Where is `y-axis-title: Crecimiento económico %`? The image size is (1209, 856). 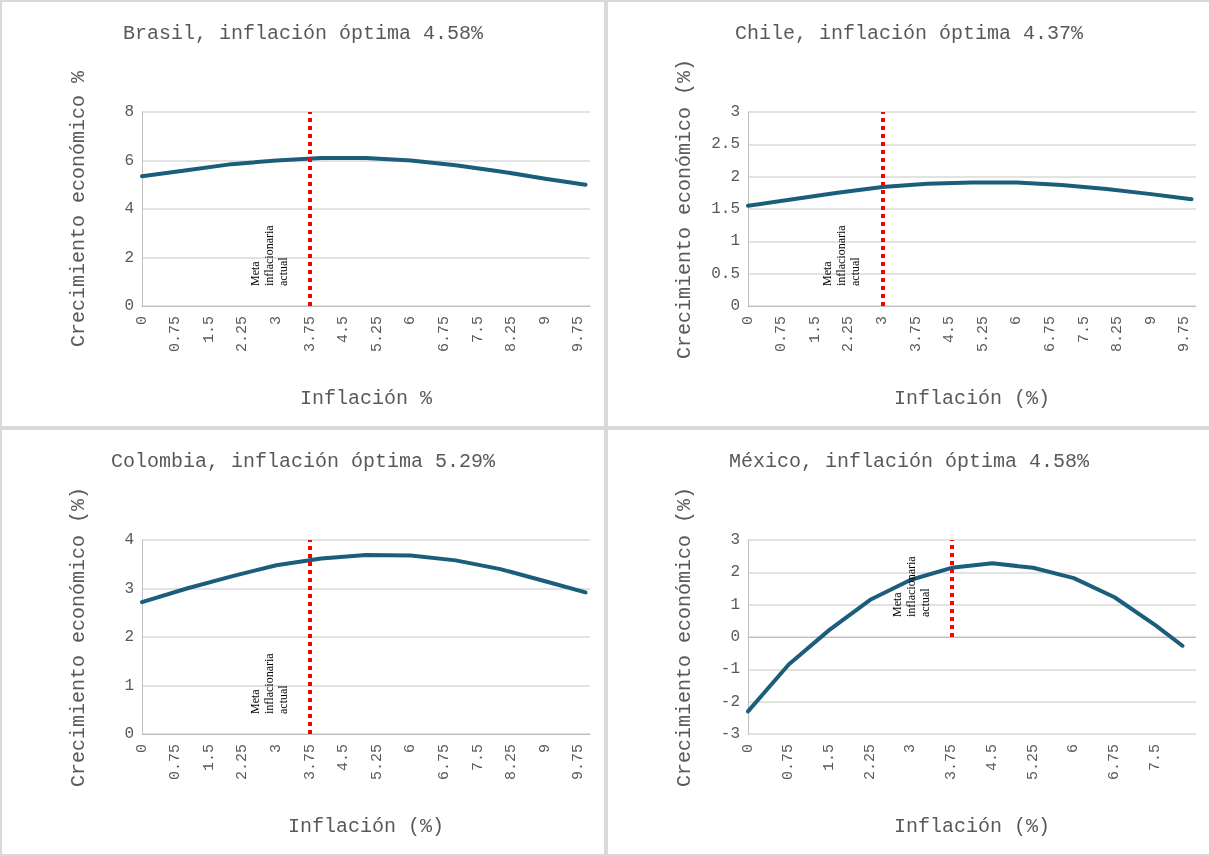
y-axis-title: Crecimiento económico % is located at coordinates (78, 208).